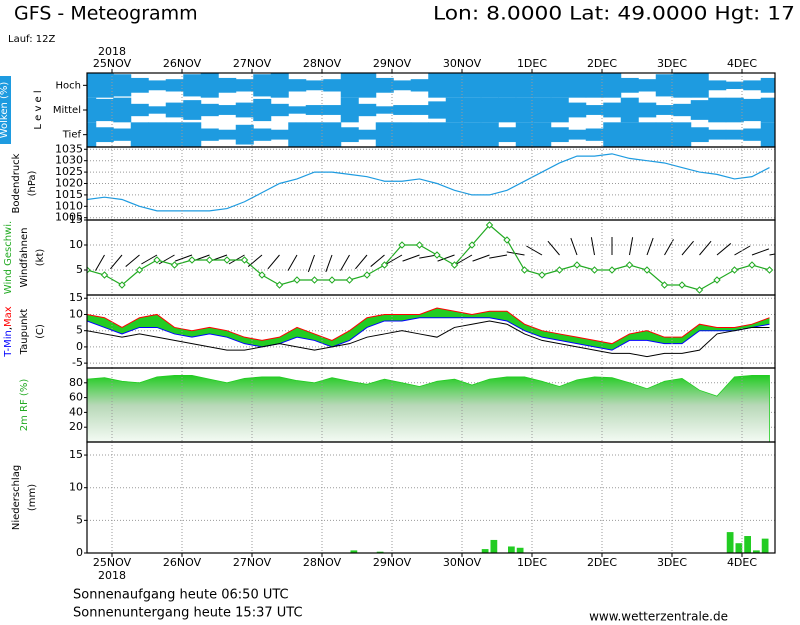 Image resolution: width=800 pixels, height=625 pixels. Describe the element at coordinates (658, 617) in the screenshot. I see `source: www.wetterzentrale.de` at that location.